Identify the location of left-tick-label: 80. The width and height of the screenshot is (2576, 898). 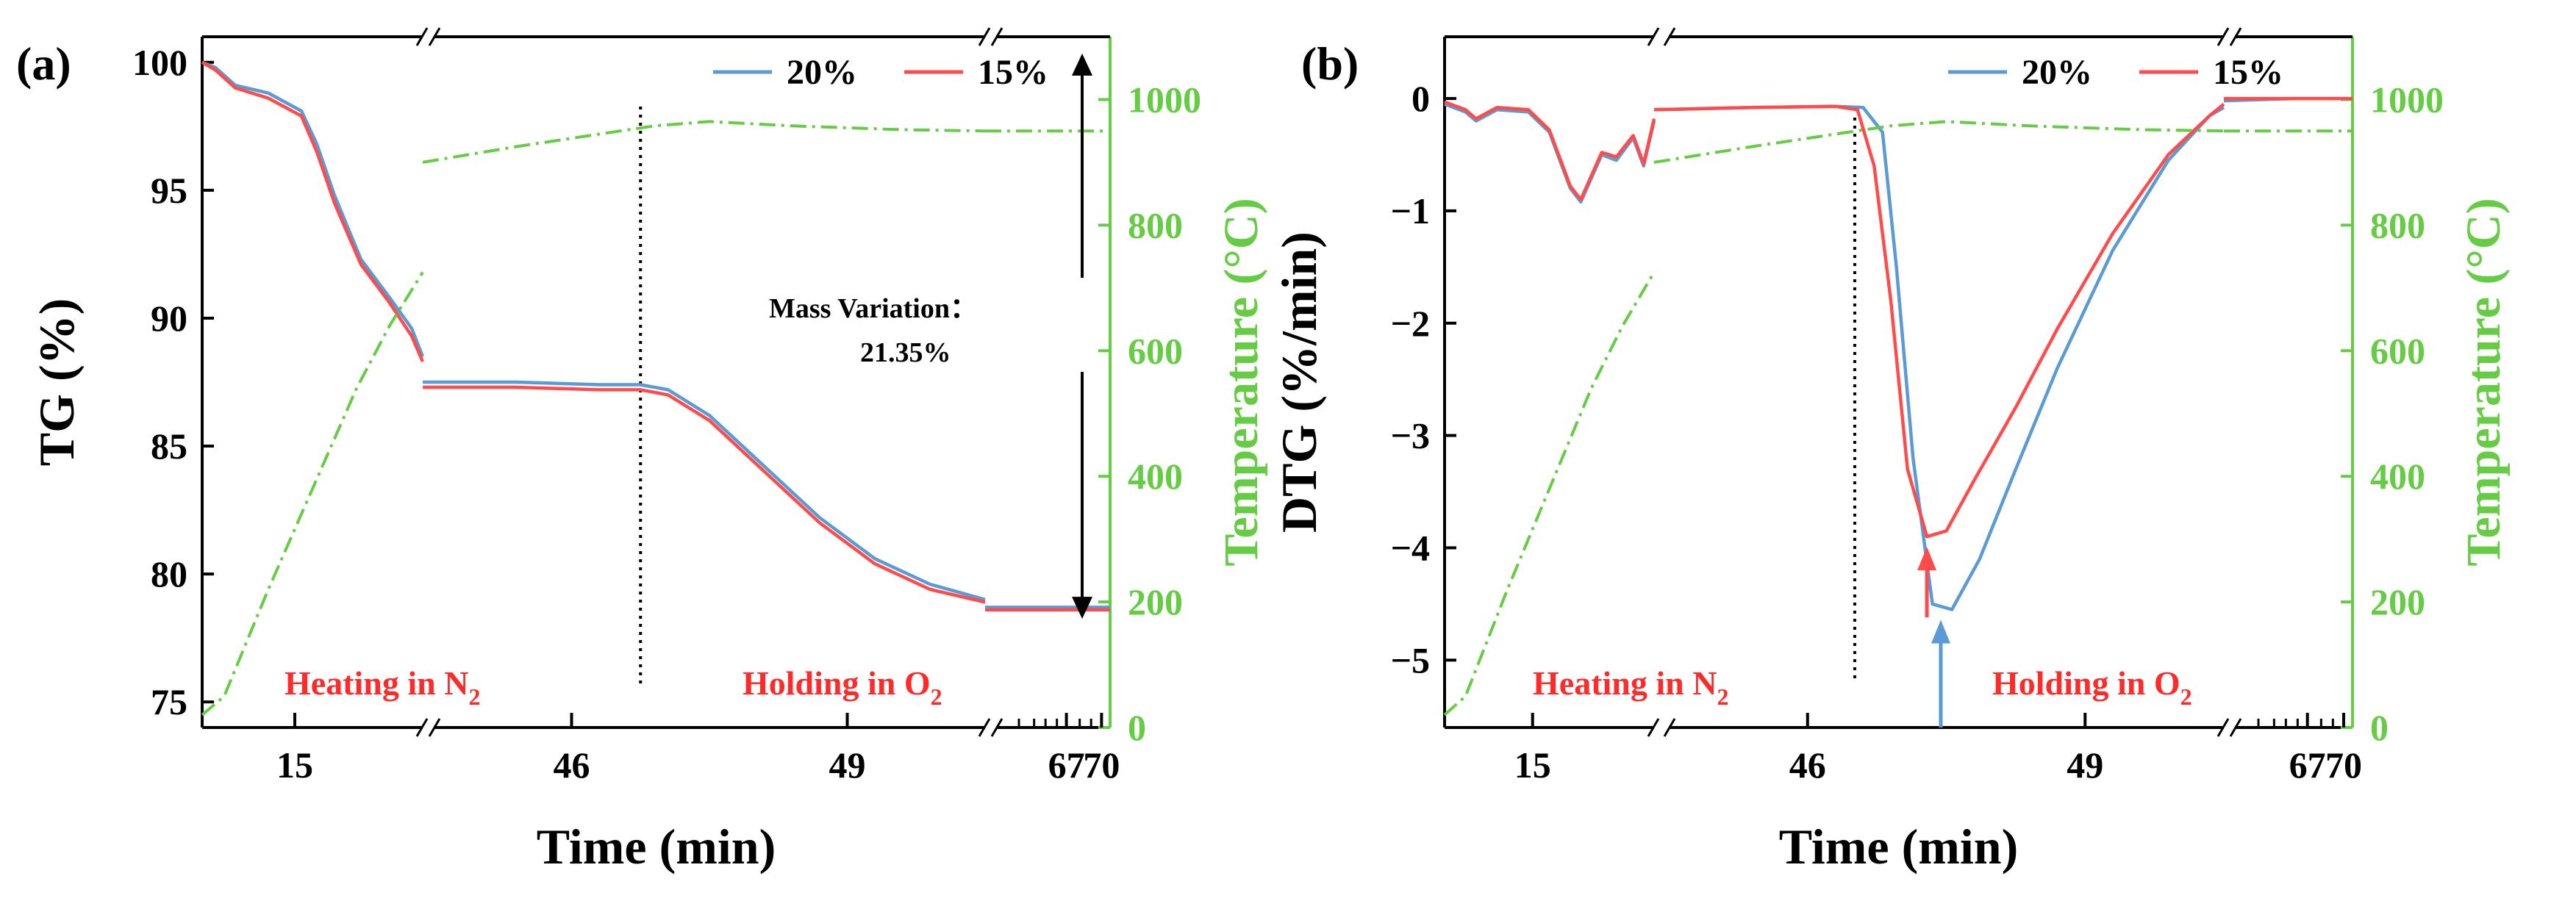
(169, 574).